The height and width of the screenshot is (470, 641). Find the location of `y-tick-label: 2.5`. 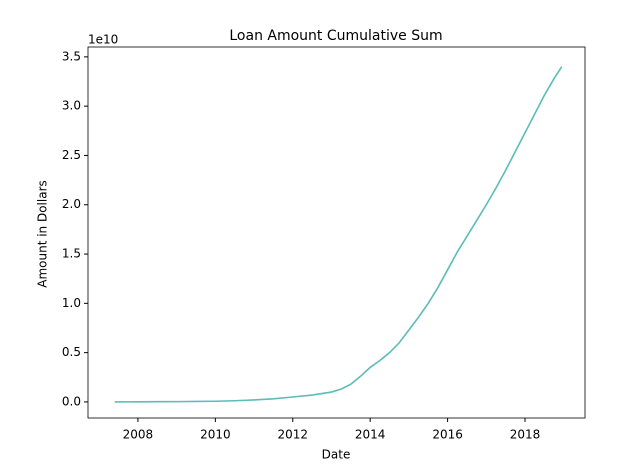

y-tick-label: 2.5 is located at coordinates (71, 155).